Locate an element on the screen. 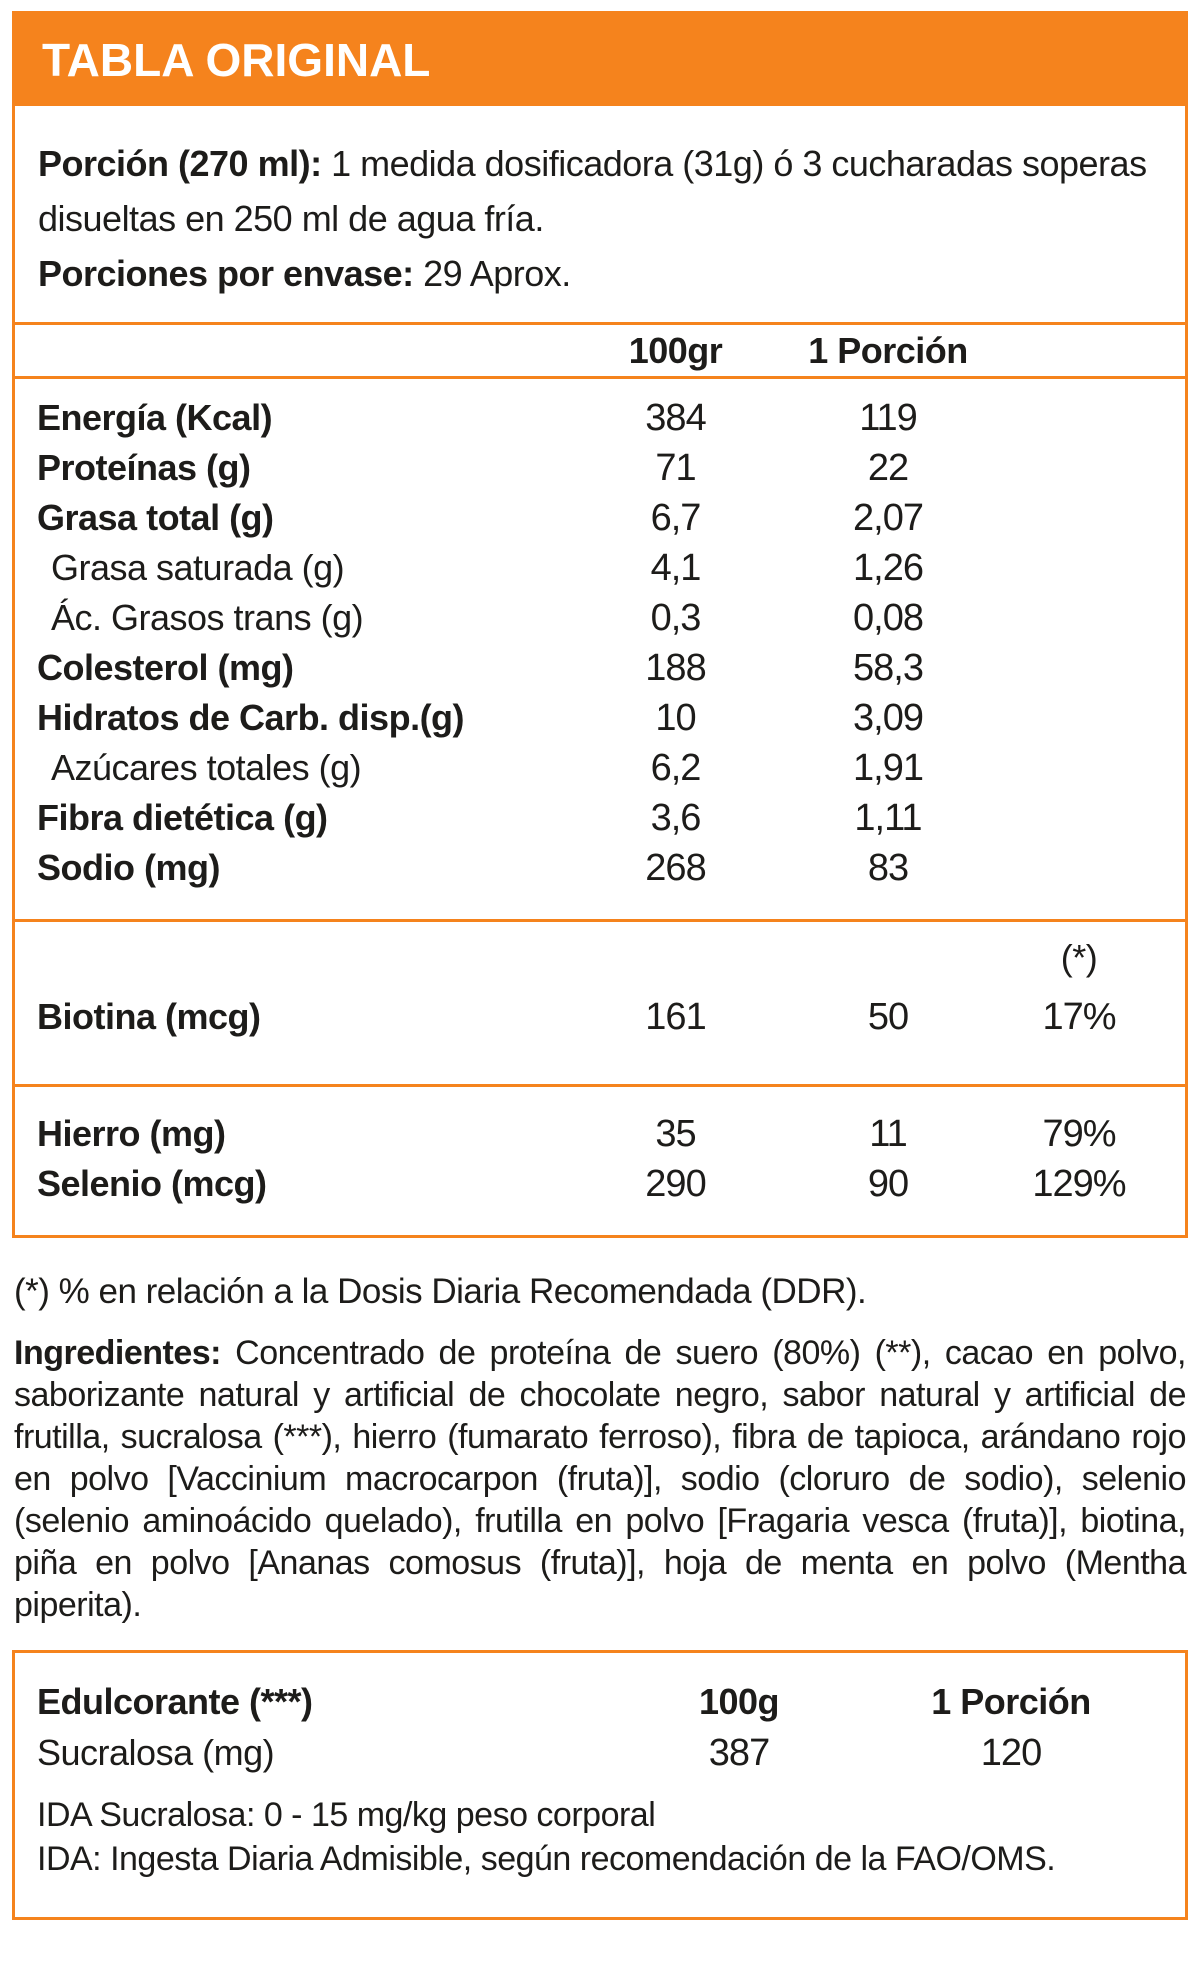 This screenshot has width=1200, height=1982. sweetener-header-label: Edulcorante (***) is located at coordinates (175, 1701).